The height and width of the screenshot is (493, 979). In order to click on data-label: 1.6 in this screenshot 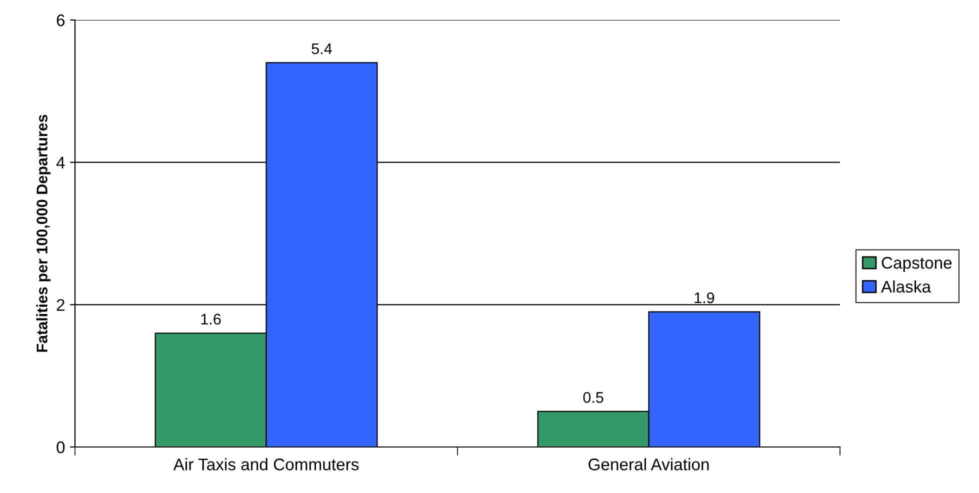, I will do `click(211, 319)`.